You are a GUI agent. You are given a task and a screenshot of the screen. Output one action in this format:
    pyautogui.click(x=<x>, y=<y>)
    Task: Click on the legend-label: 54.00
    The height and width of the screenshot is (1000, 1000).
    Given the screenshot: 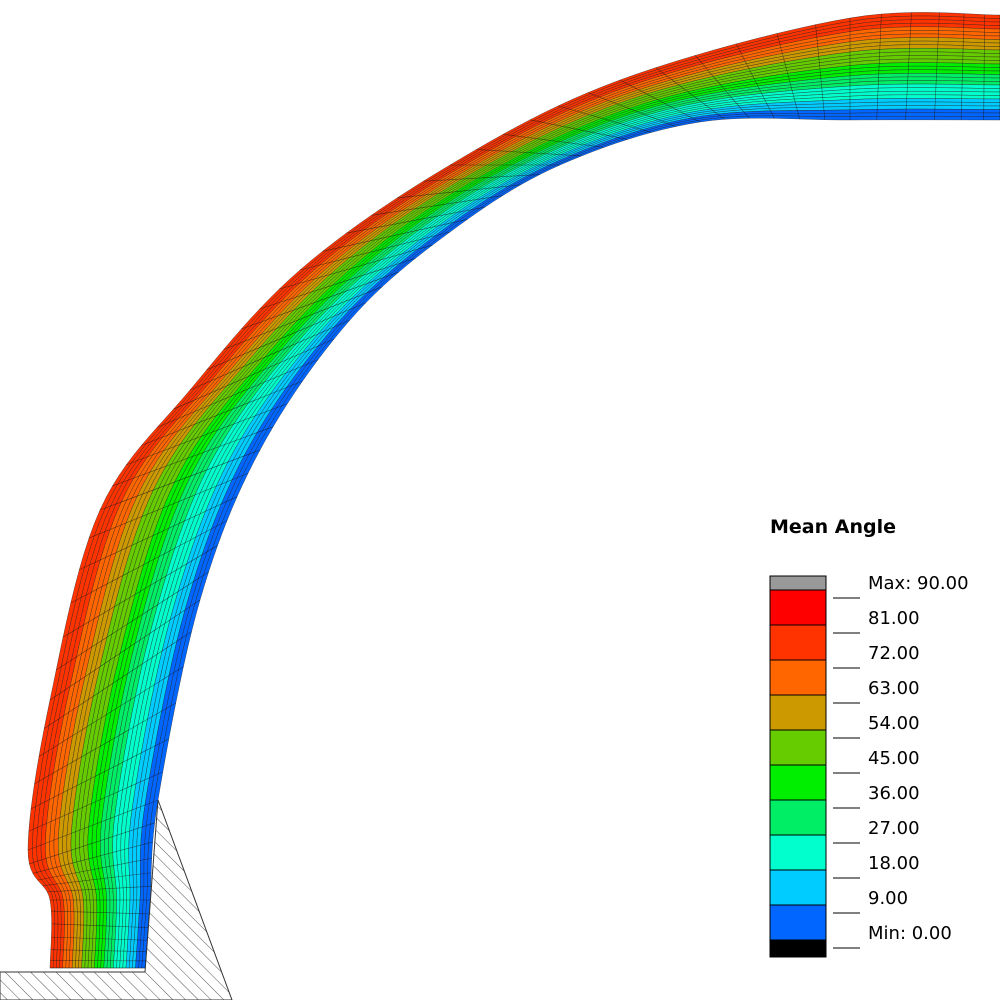 What is the action you would take?
    pyautogui.click(x=894, y=723)
    